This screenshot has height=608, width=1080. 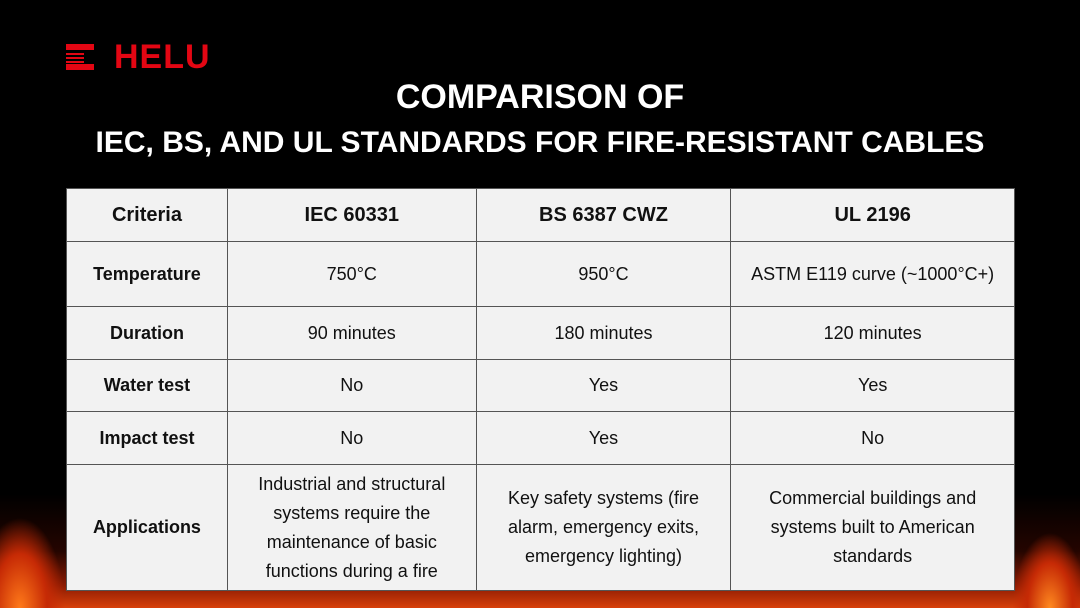 What do you see at coordinates (351, 333) in the screenshot?
I see `iec-cell: 90 minutes` at bounding box center [351, 333].